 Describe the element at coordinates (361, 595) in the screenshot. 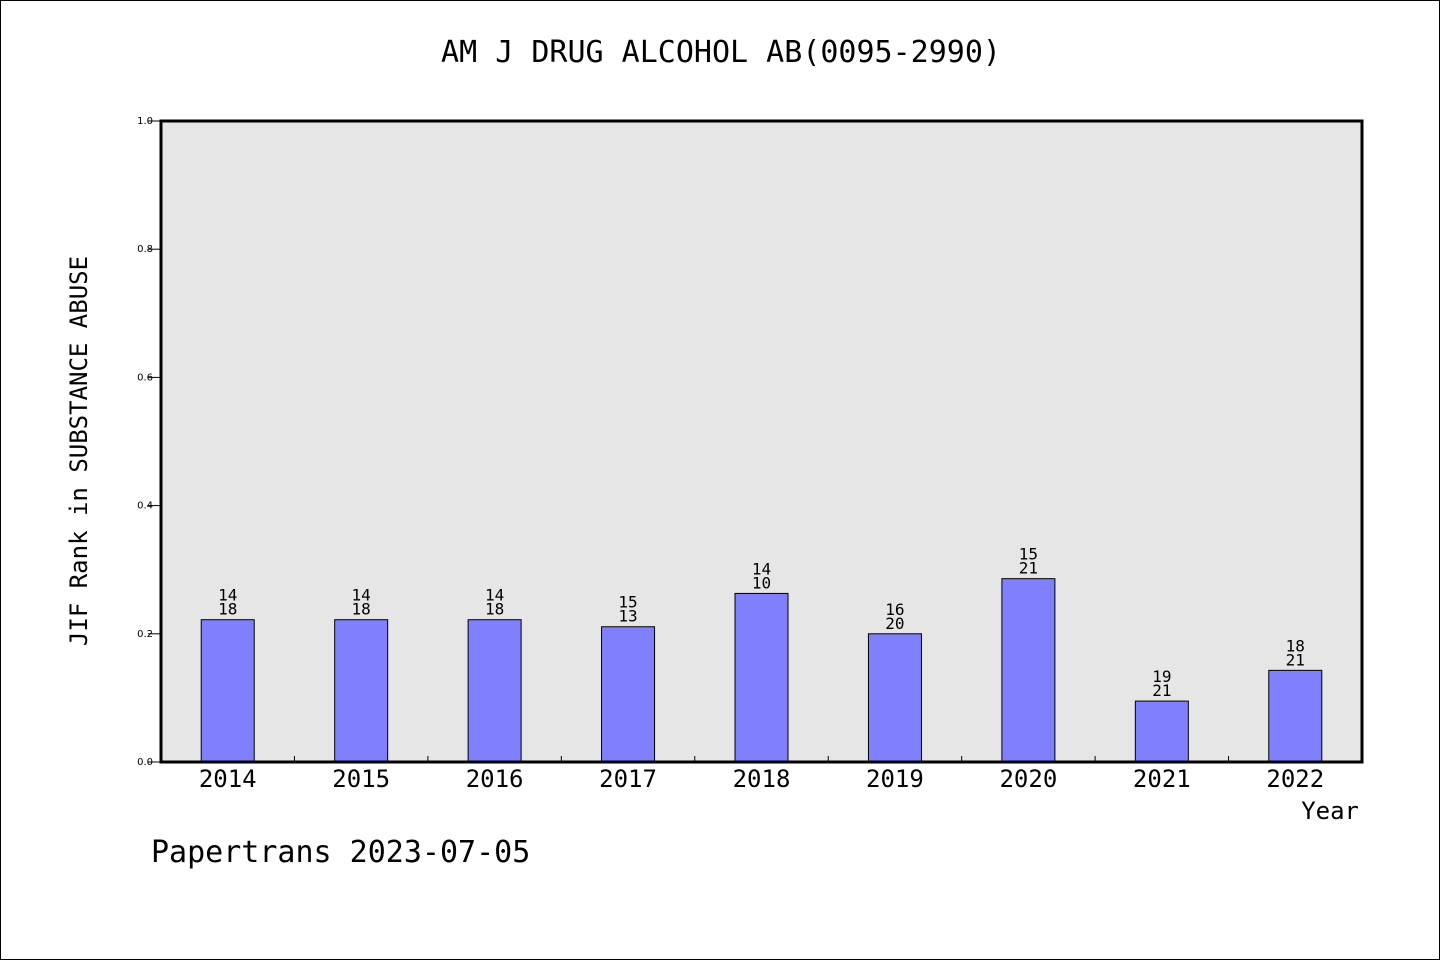

I see `bar-label-top-2015: 14` at that location.